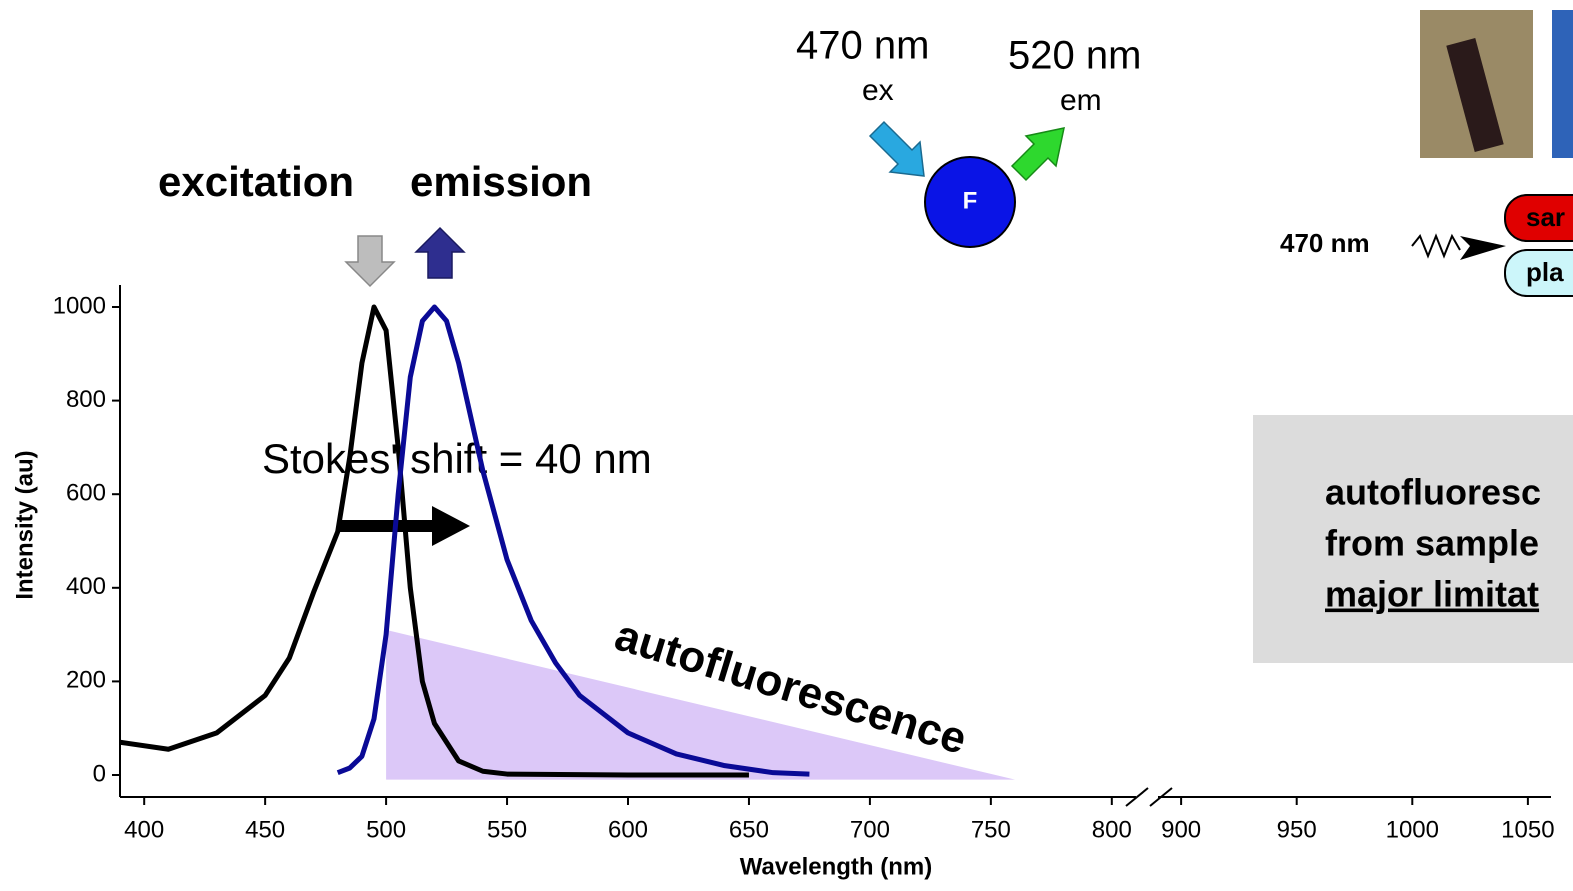 The height and width of the screenshot is (891, 1573). I want to click on y-tick-label: 800, so click(86, 399).